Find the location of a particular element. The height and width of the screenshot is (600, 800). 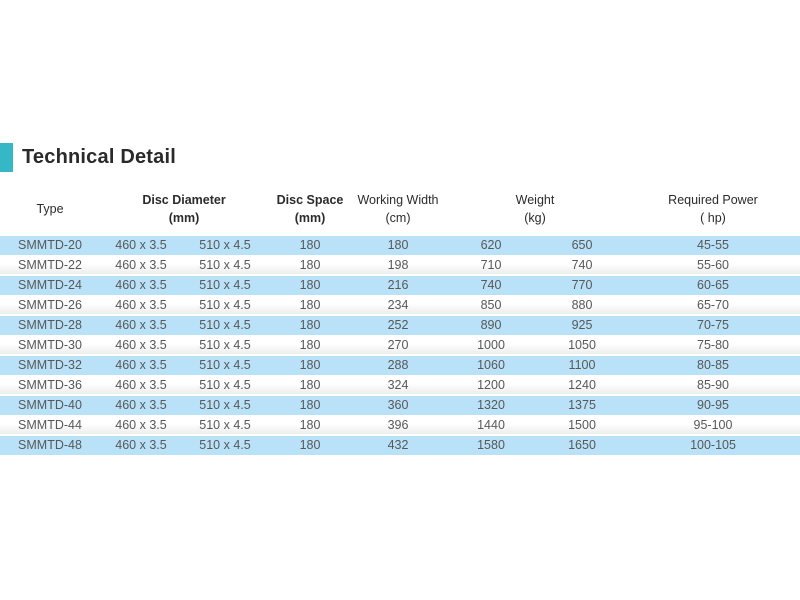

column-header-unit: (kg) is located at coordinates (535, 218).